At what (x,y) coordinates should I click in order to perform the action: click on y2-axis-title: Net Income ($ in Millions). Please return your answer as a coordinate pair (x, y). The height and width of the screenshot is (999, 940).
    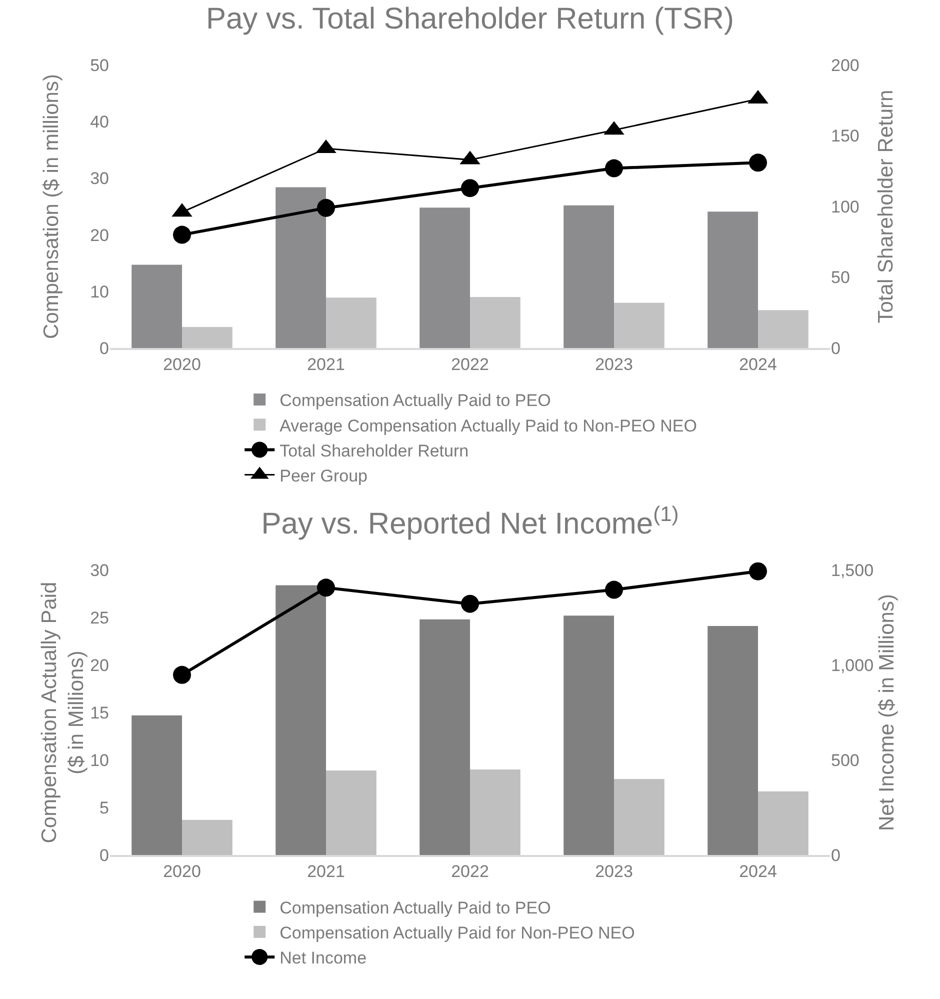
    Looking at the image, I should click on (887, 712).